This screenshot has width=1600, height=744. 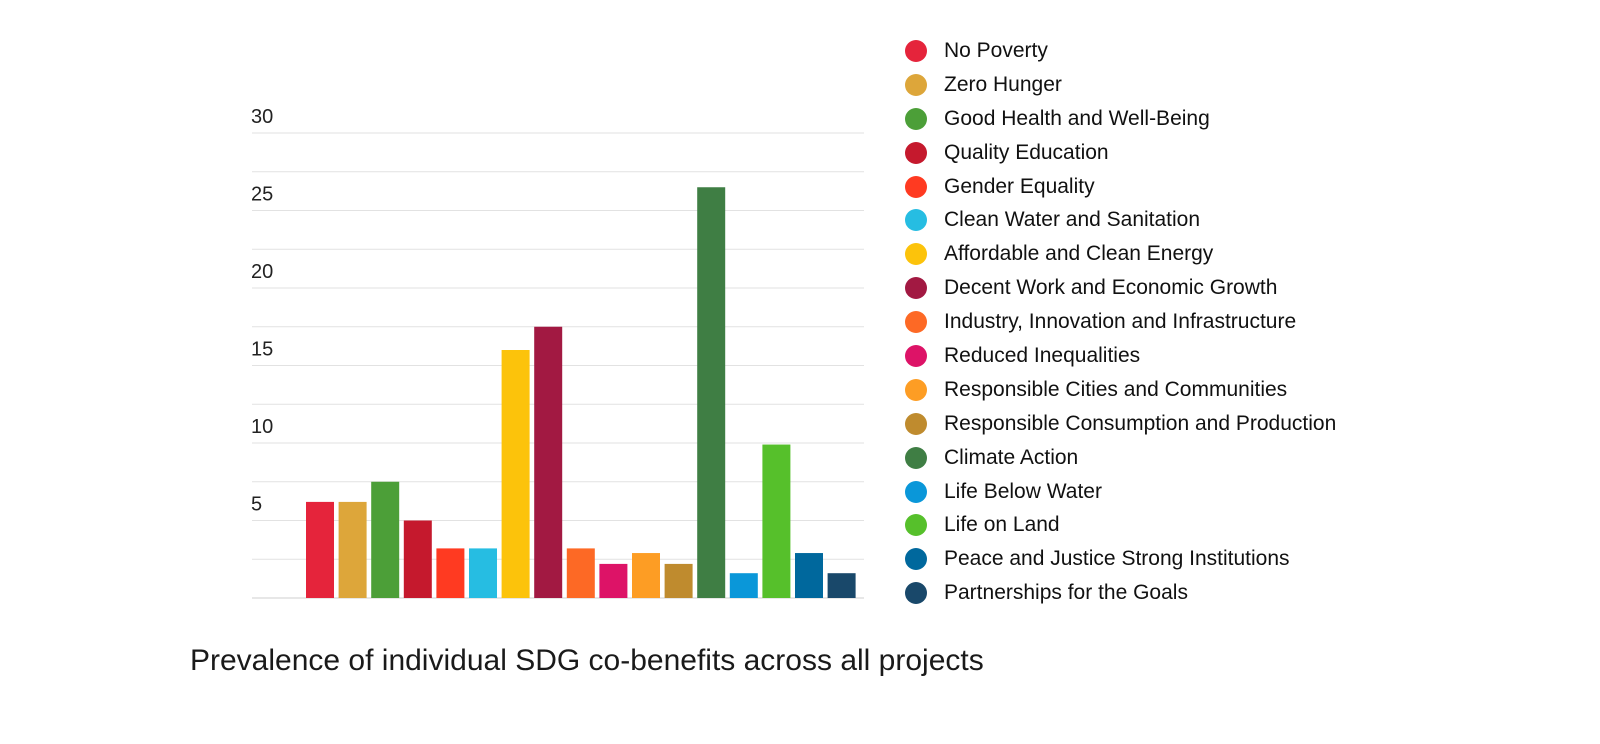 I want to click on legend-item: Decent Work and Economic Growth, so click(x=1120, y=288).